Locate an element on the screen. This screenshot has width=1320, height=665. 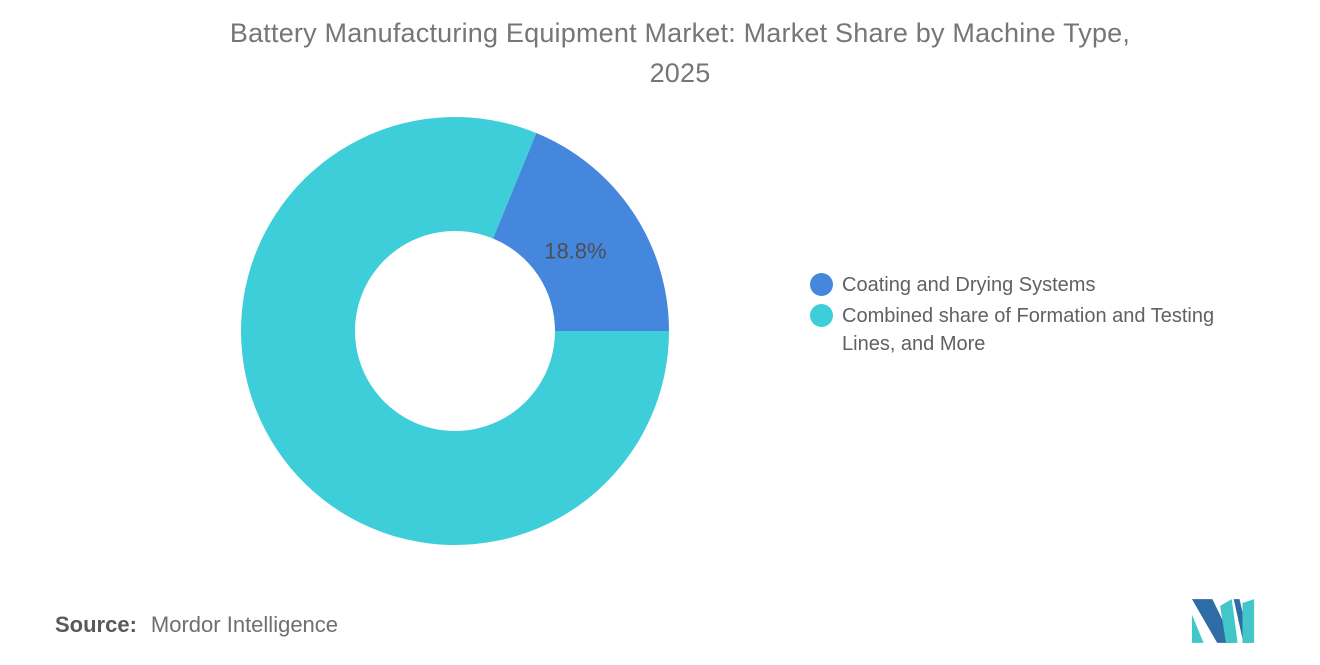
donut-slice is located at coordinates (580, 232).